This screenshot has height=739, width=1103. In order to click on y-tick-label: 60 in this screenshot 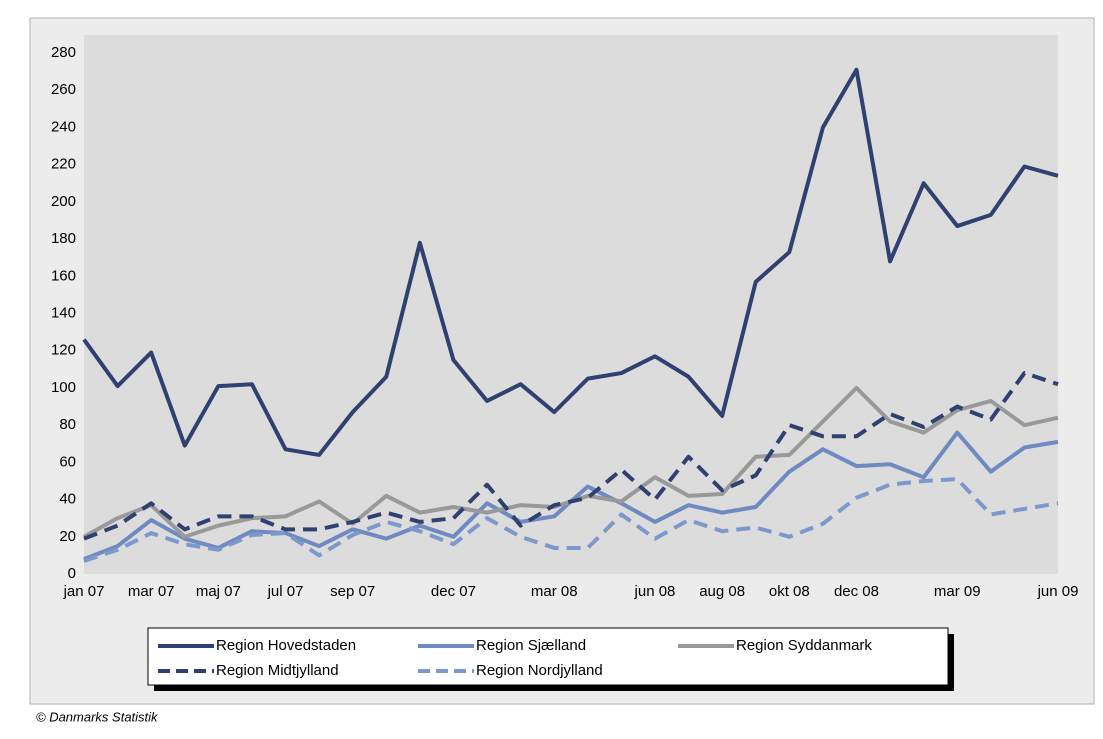, I will do `click(67, 461)`.